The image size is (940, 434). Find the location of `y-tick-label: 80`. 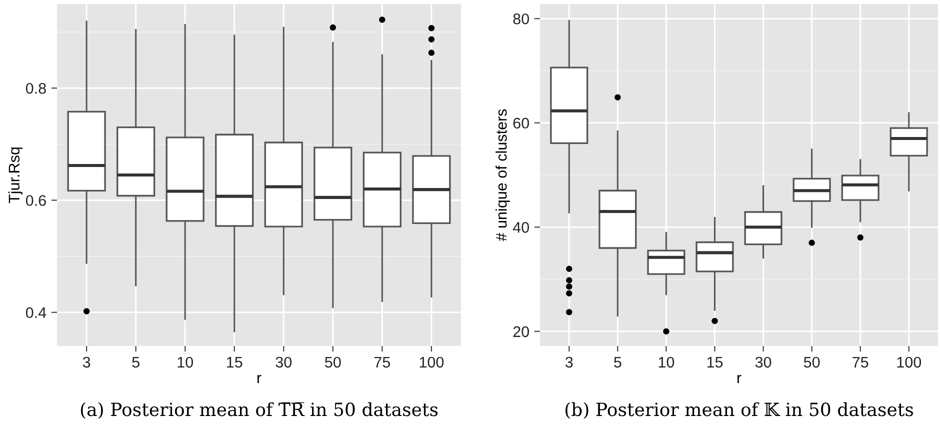

y-tick-label: 80 is located at coordinates (521, 18).